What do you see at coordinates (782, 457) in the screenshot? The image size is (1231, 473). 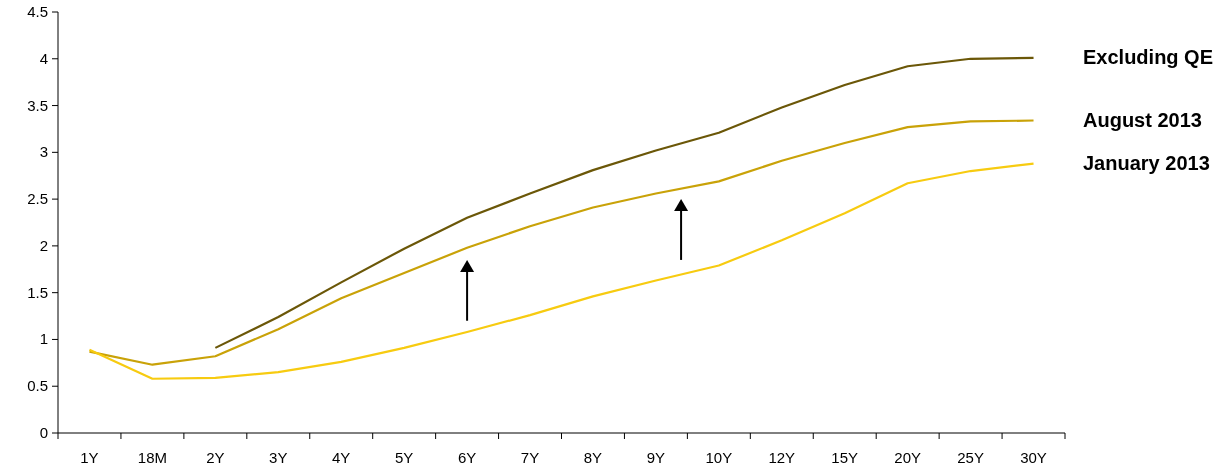 I see `x-tick-label: 12Y` at bounding box center [782, 457].